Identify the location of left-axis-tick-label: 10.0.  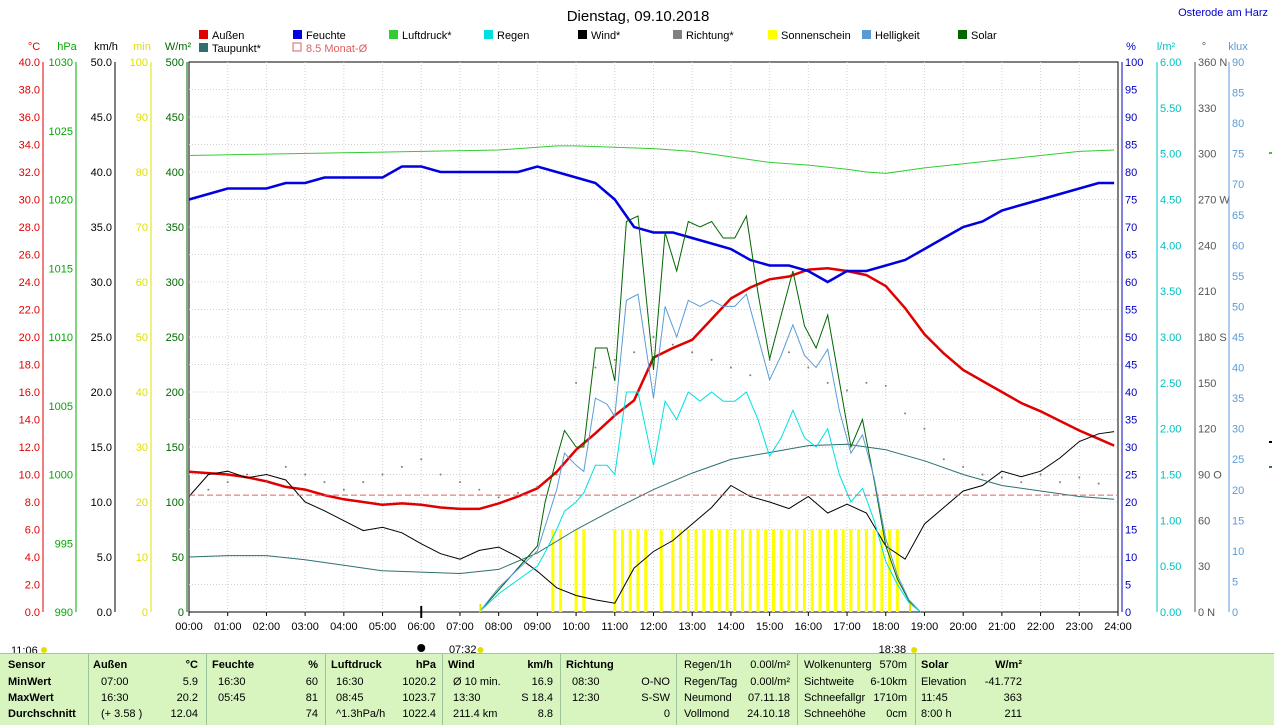
(29, 476).